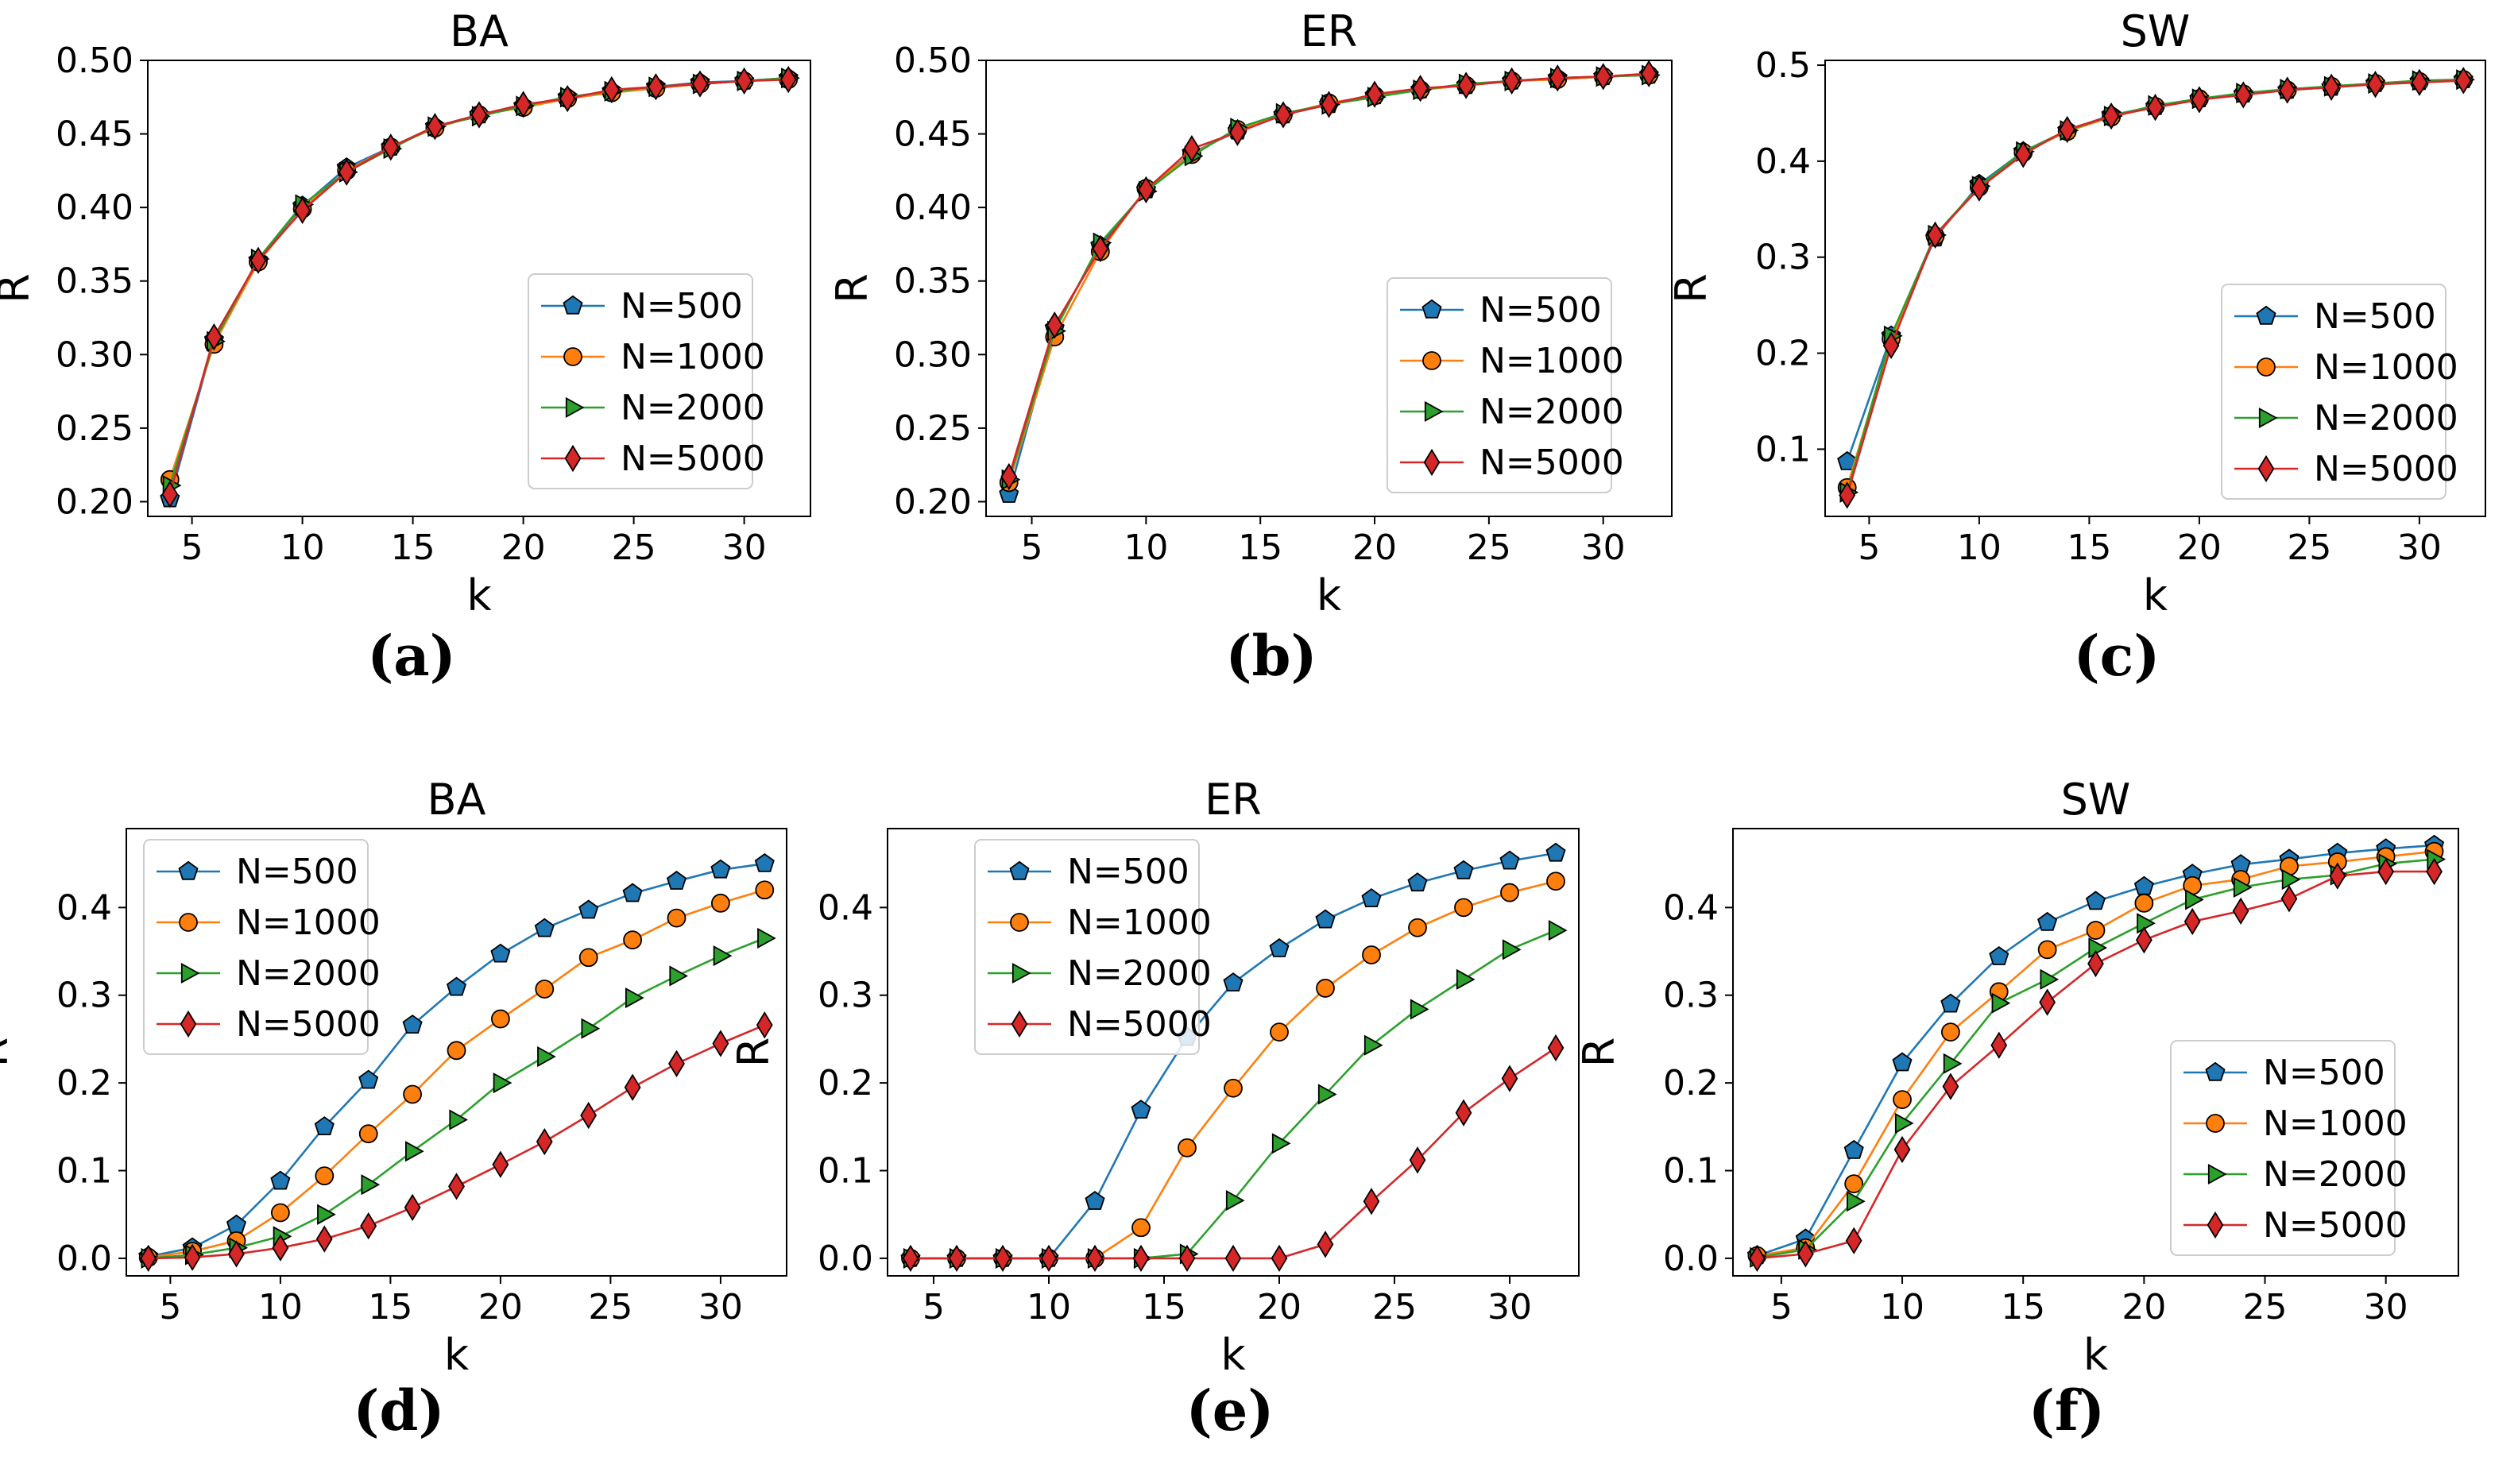 The image size is (2518, 1484). I want to click on legend-label: N=2000, so click(1139, 974).